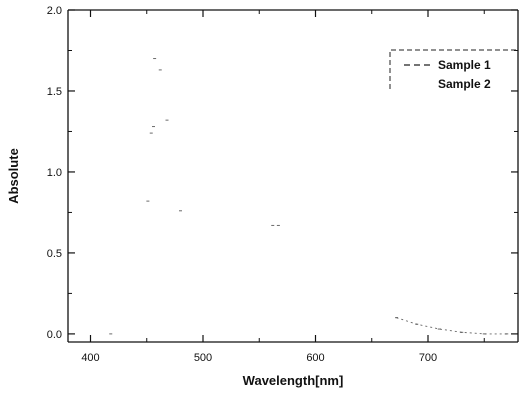  I want to click on x-tick-label: 700, so click(428, 358).